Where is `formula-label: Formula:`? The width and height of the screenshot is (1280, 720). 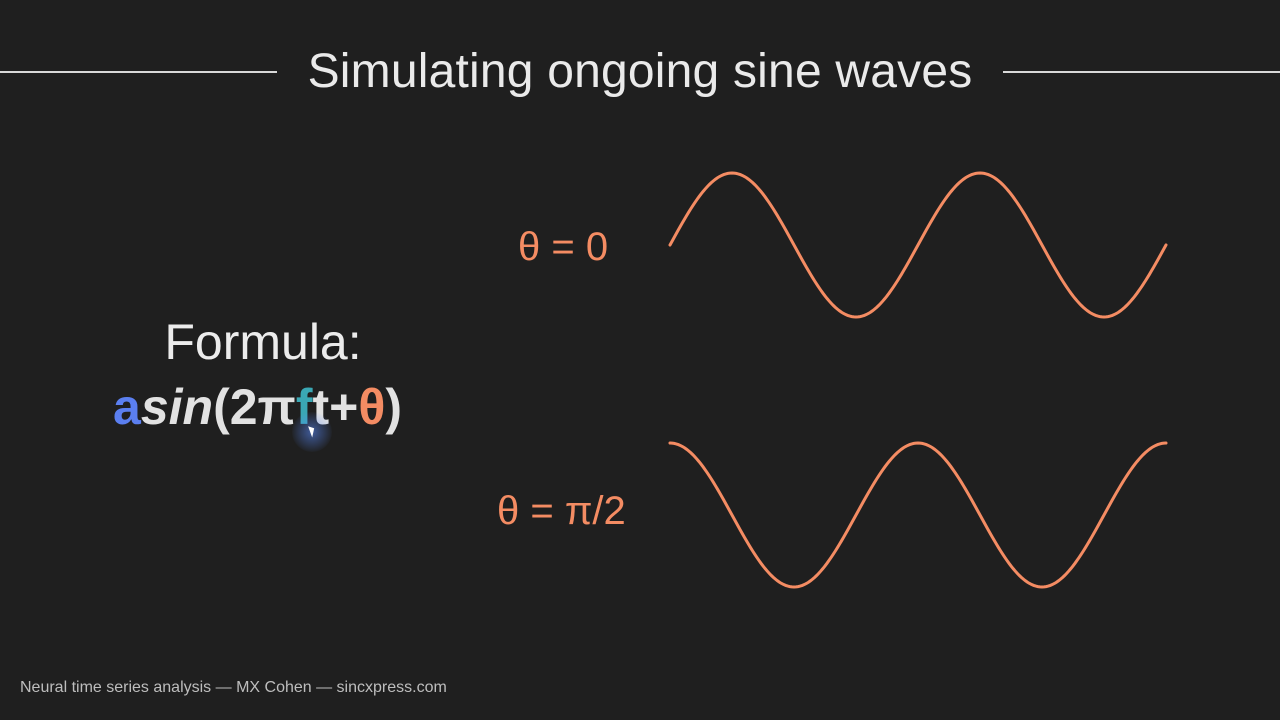
formula-label: Formula: is located at coordinates (263, 342).